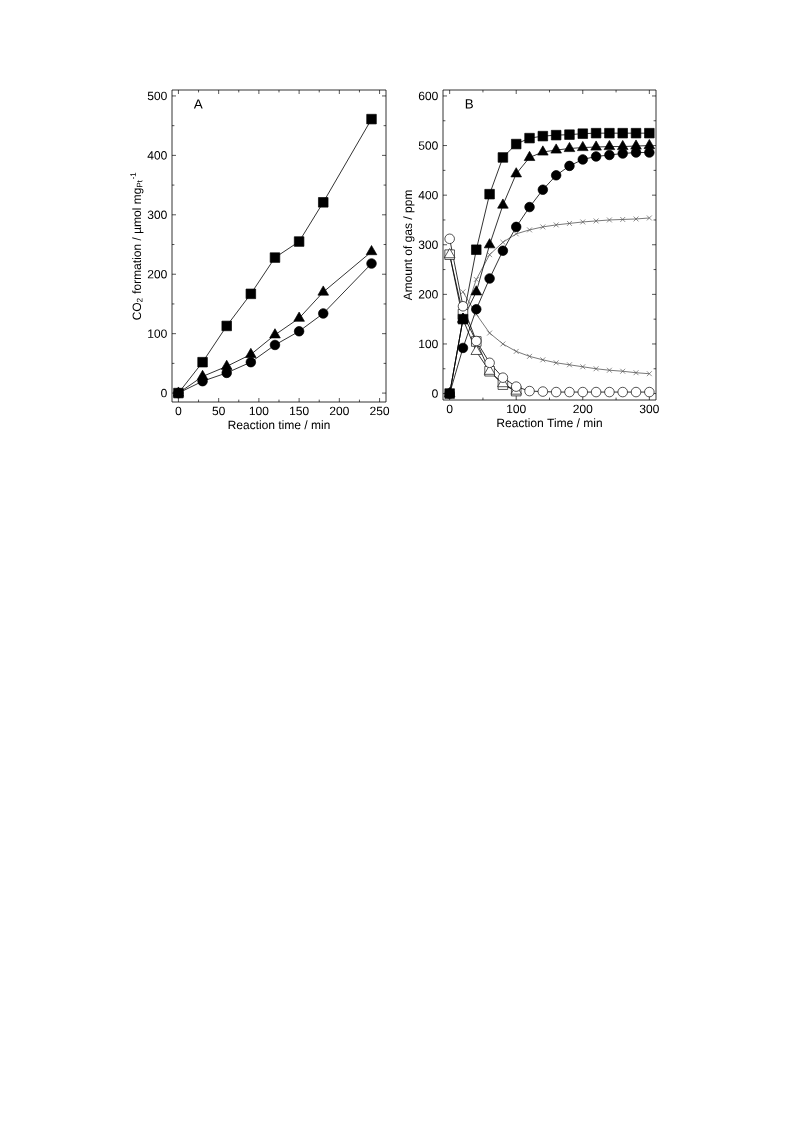 Image resolution: width=793 pixels, height=1121 pixels. Describe the element at coordinates (380, 411) in the screenshot. I see `x-tick-label: 250` at that location.